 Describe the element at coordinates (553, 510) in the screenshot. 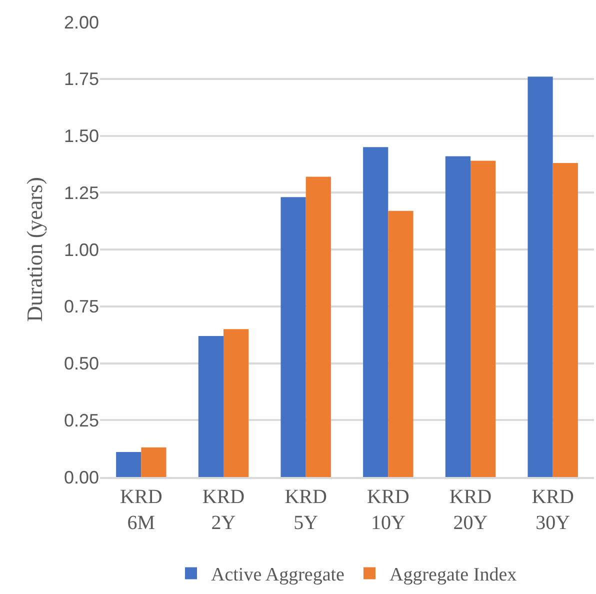

I see `x-tick-label: KRD 30Y` at that location.